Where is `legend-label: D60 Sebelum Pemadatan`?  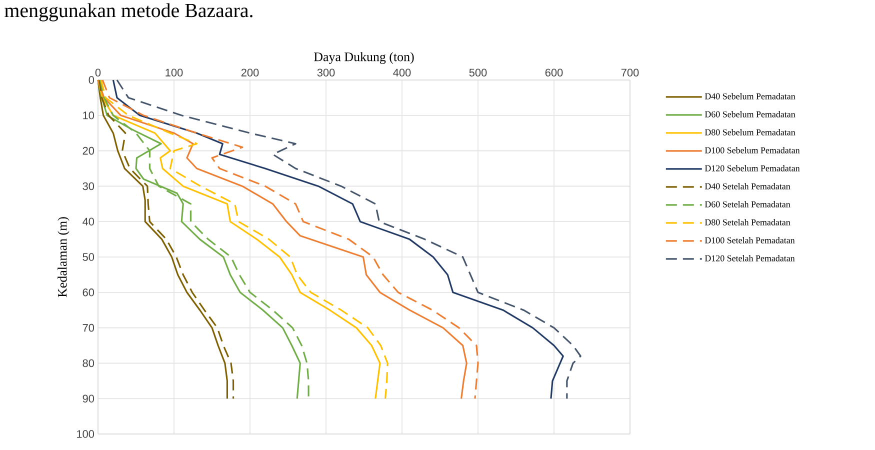
legend-label: D60 Sebelum Pemadatan is located at coordinates (750, 114).